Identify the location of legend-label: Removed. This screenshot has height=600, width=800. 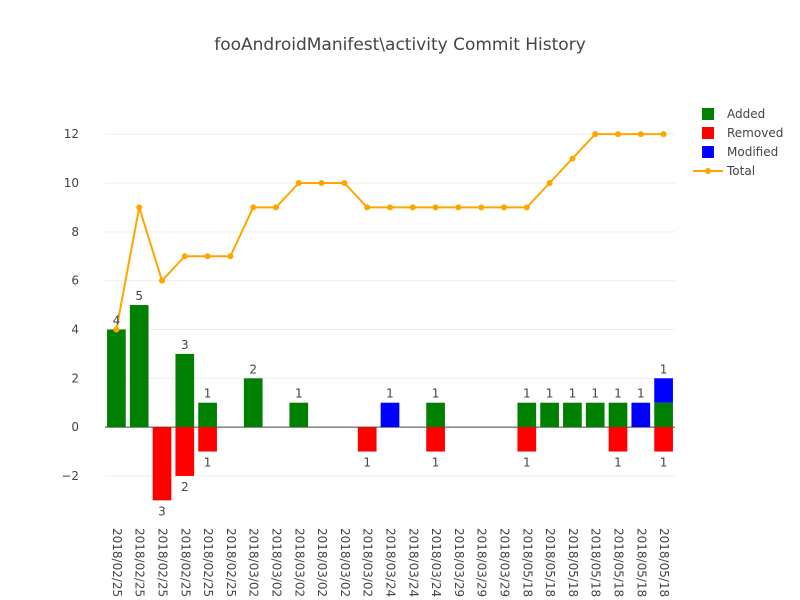
(755, 133).